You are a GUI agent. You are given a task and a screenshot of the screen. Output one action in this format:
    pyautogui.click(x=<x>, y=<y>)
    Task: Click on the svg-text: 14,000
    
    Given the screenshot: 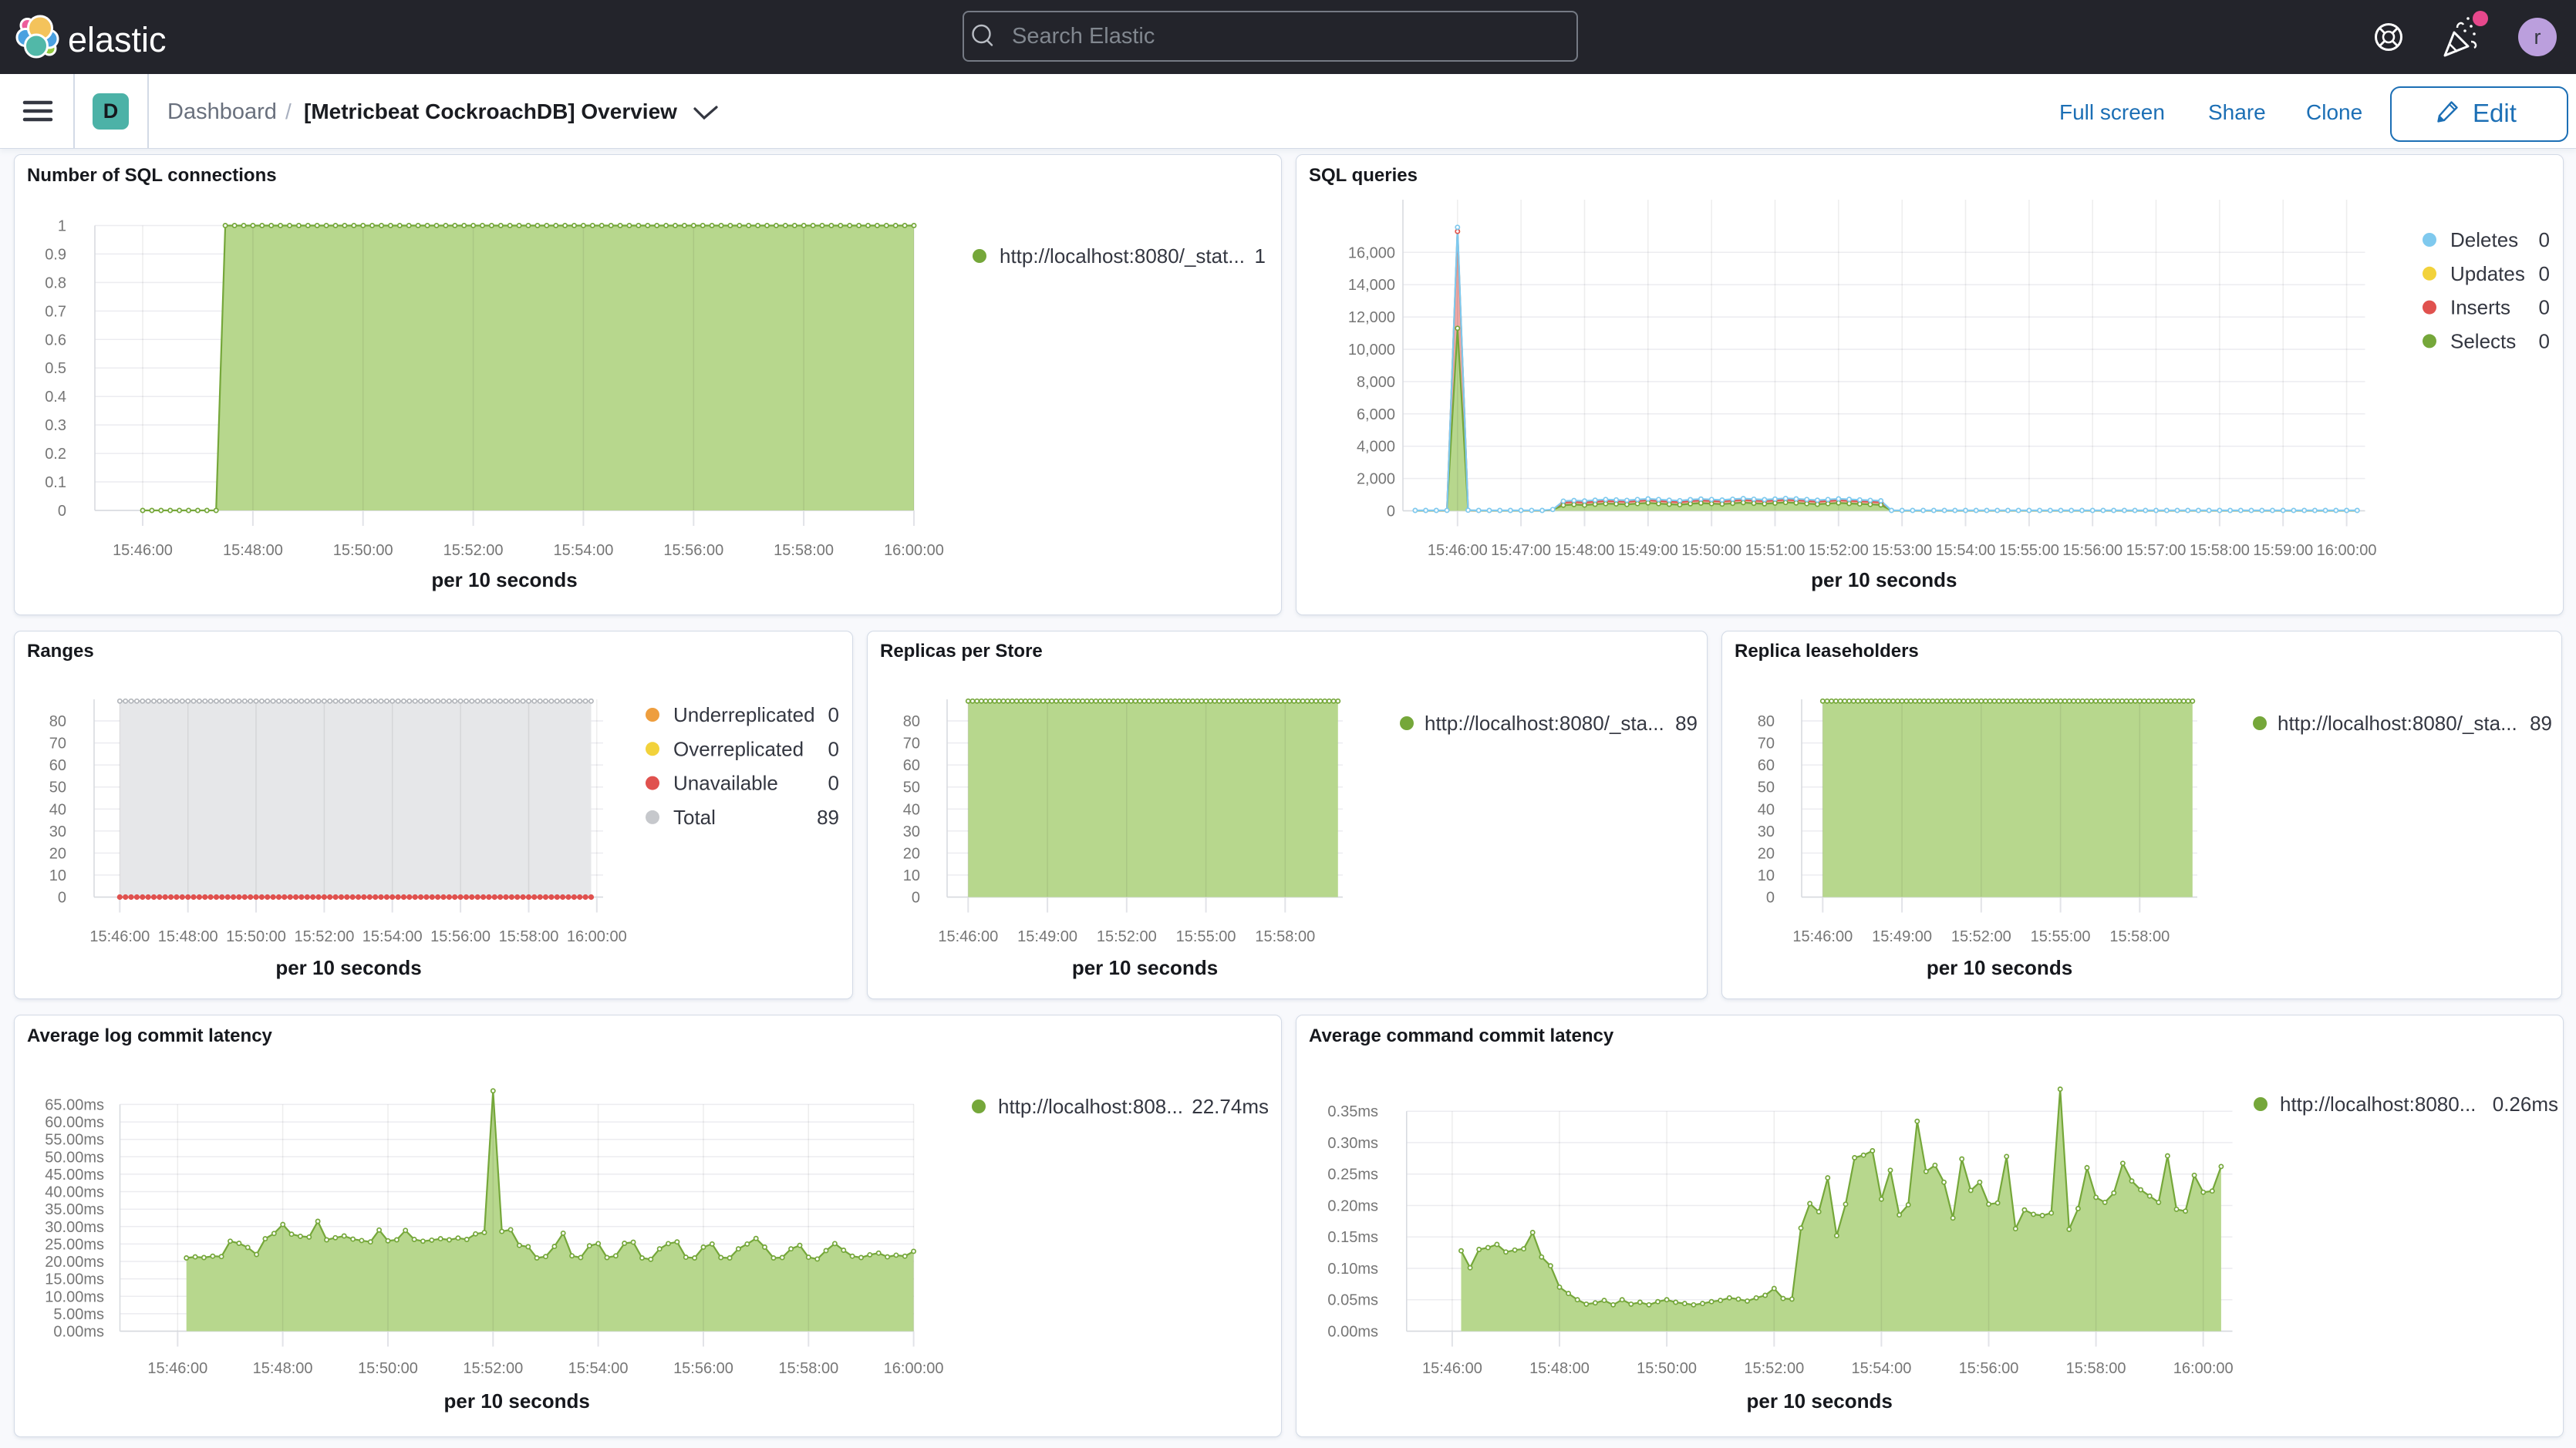 What is the action you would take?
    pyautogui.click(x=1371, y=285)
    